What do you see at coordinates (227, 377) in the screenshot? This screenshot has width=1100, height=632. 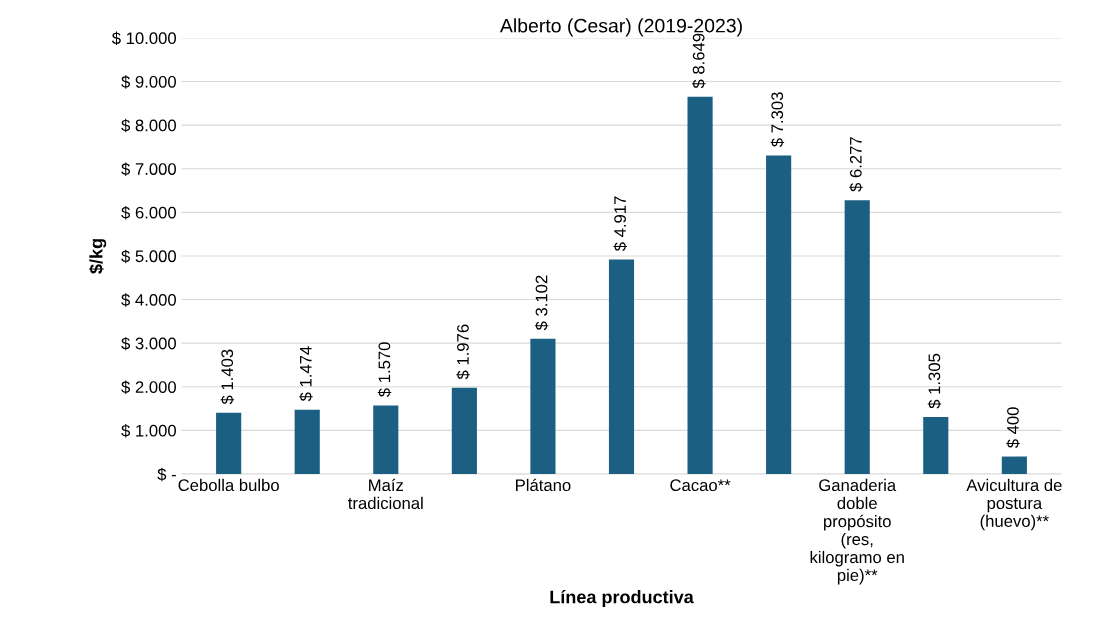 I see `data-label: $ 1.403` at bounding box center [227, 377].